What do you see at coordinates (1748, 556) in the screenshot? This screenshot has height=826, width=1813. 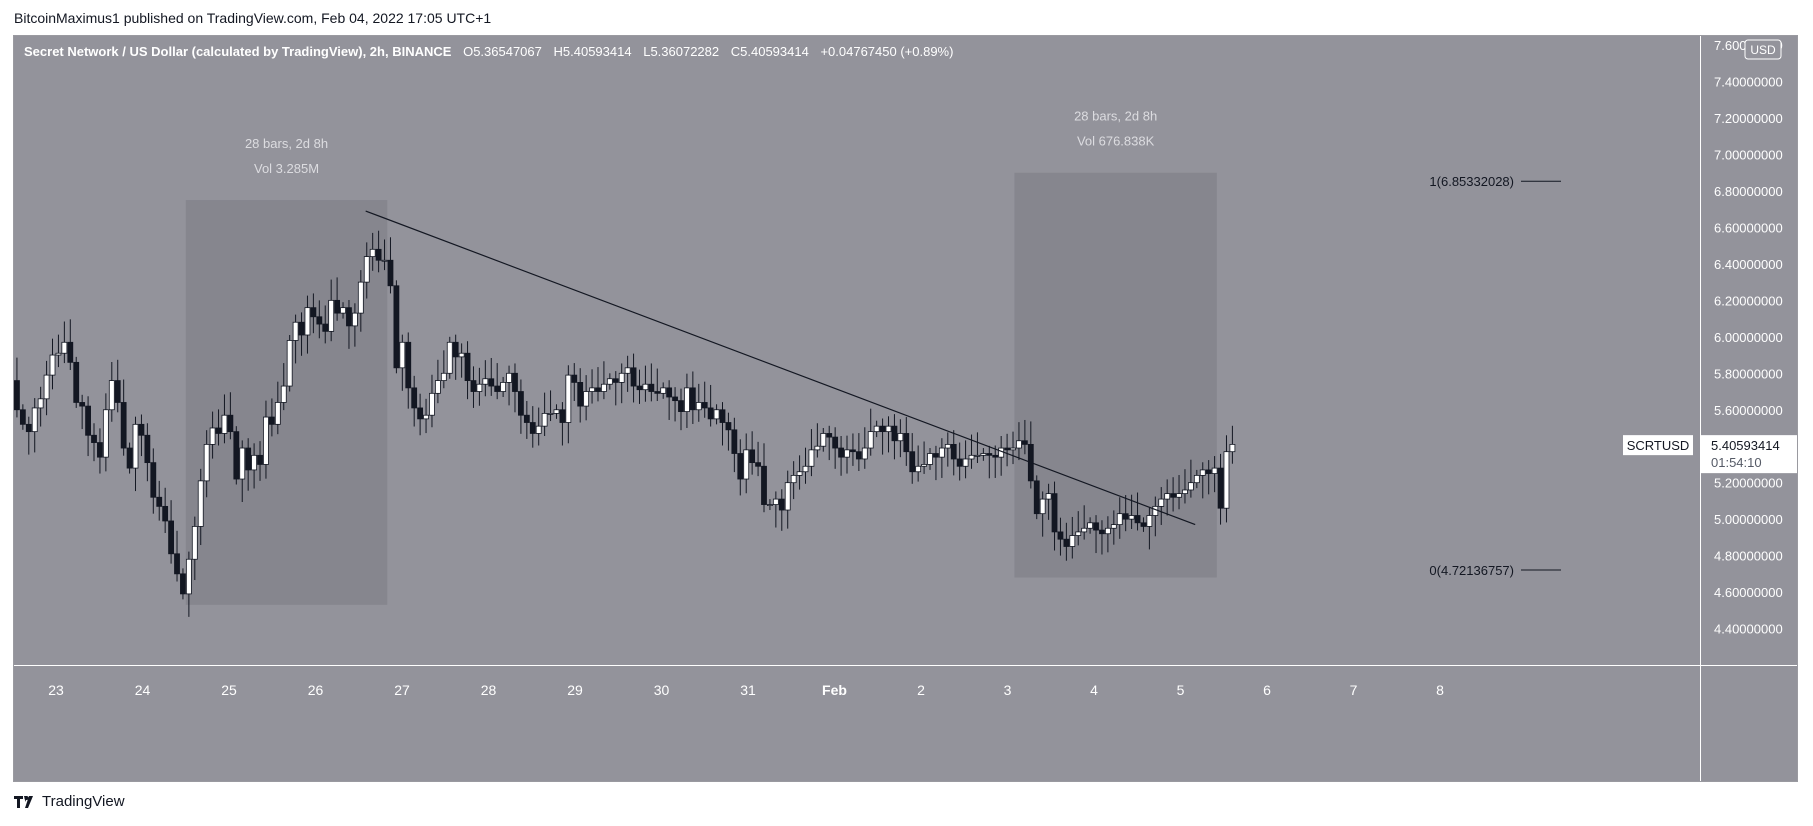 I see `y-tick-label: 4.80000000` at bounding box center [1748, 556].